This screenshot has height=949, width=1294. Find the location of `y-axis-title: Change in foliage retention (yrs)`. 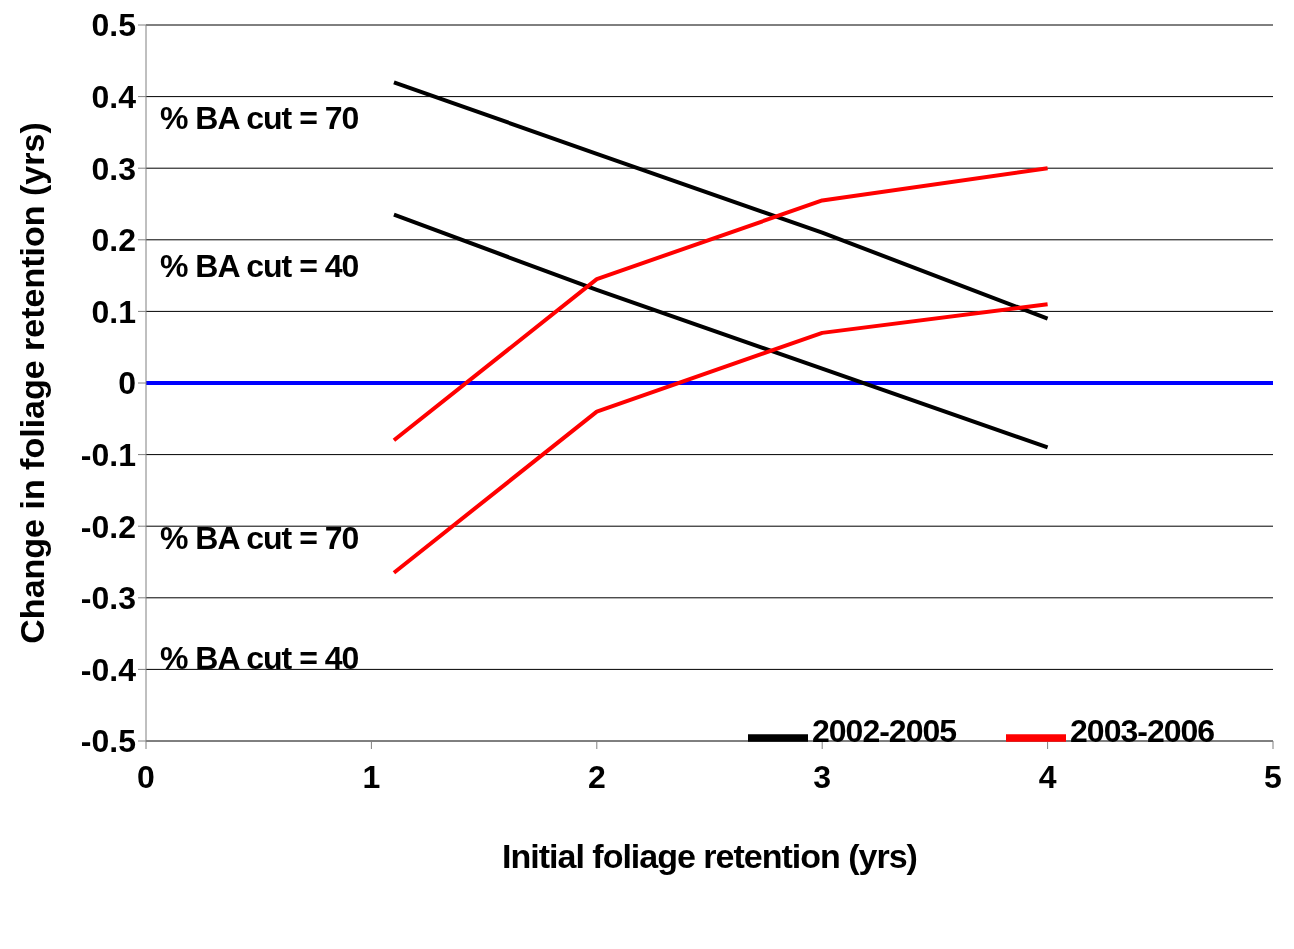

y-axis-title: Change in foliage retention (yrs) is located at coordinates (32, 383).